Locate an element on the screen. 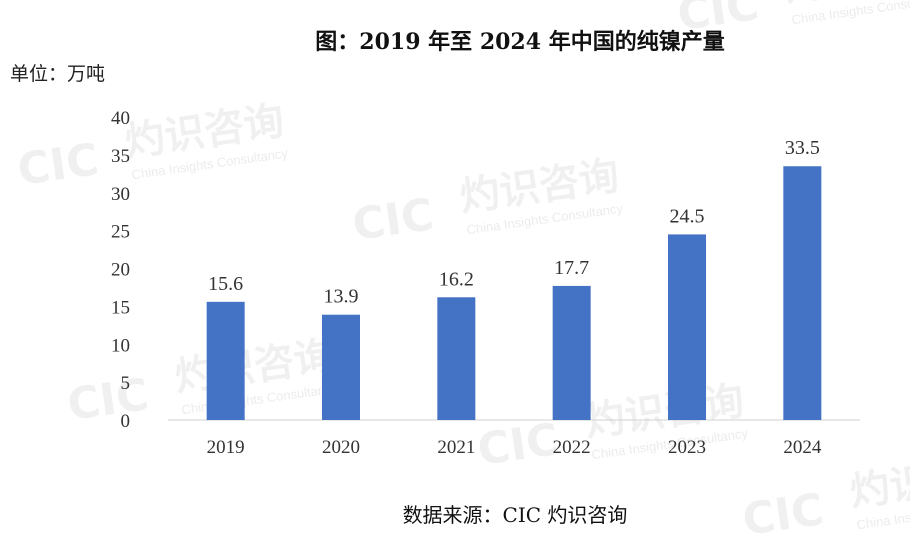 The width and height of the screenshot is (910, 557). y-tick-label: 10 is located at coordinates (120, 345).